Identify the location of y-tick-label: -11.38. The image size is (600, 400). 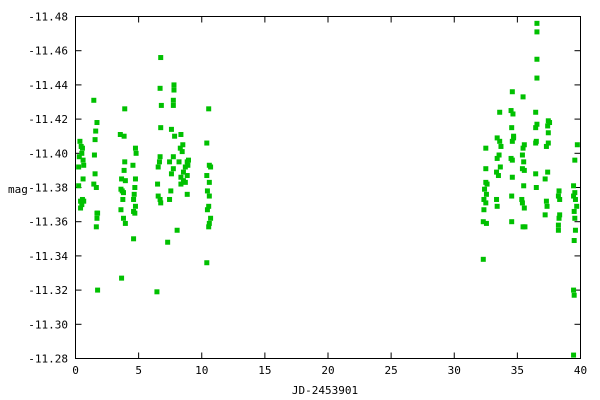
(48, 188).